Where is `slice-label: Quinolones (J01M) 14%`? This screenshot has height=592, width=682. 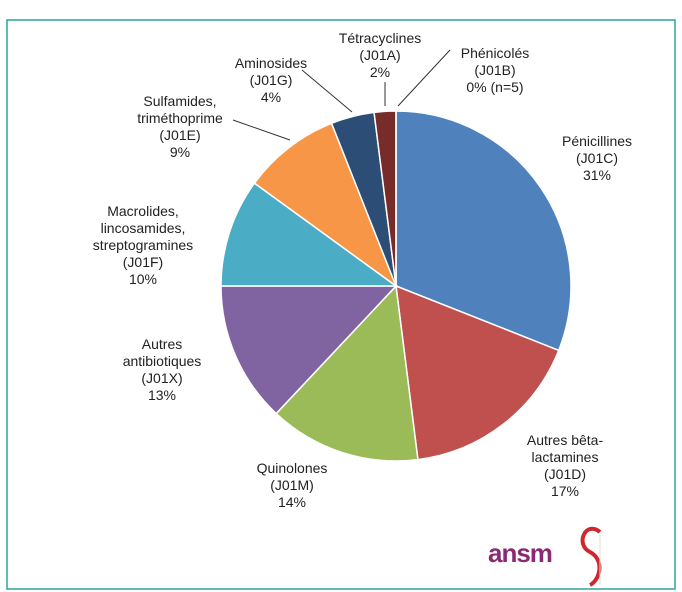
slice-label: Quinolones (J01M) 14% is located at coordinates (292, 485).